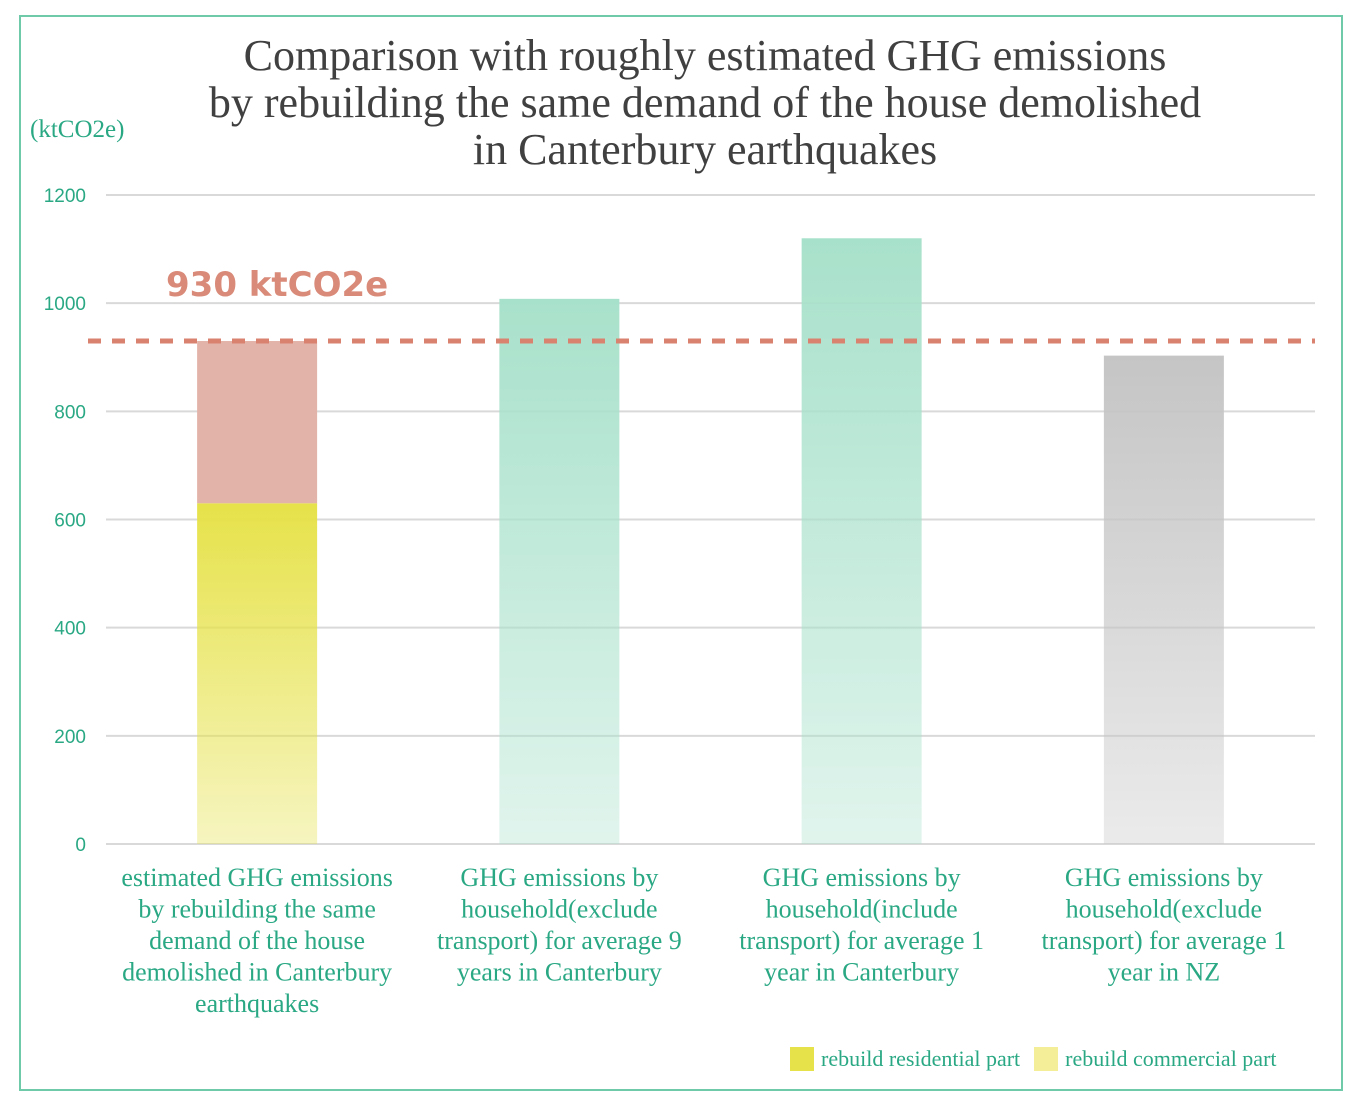 The height and width of the screenshot is (1110, 1363). Describe the element at coordinates (277, 285) in the screenshot. I see `reference-line-label: 930 ktCO2e` at that location.